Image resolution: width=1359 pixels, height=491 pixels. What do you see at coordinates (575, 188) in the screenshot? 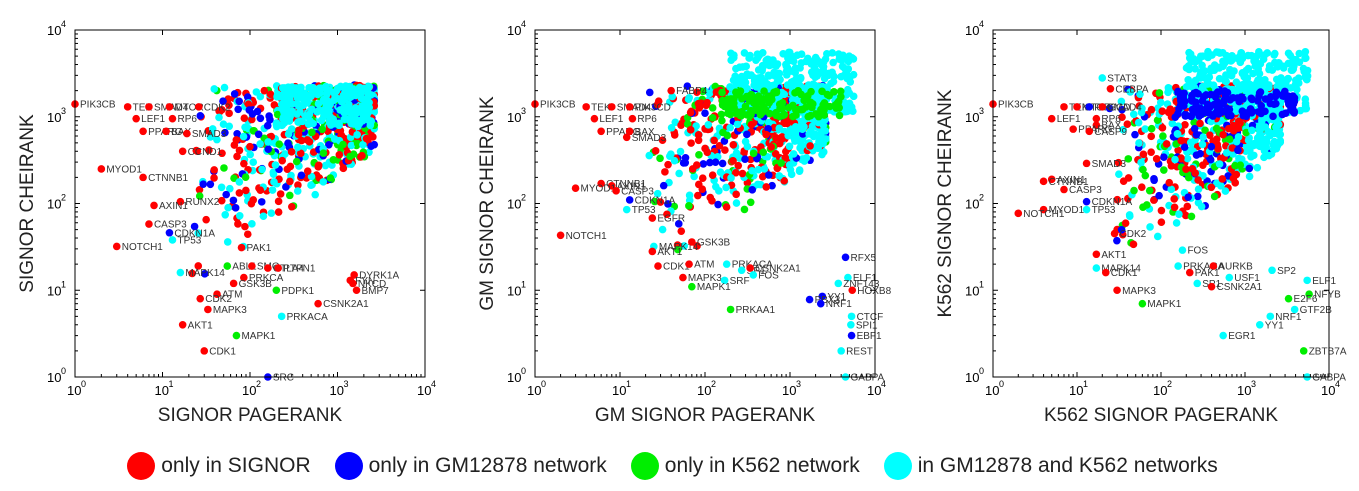
I see `data-point-myod1` at bounding box center [575, 188].